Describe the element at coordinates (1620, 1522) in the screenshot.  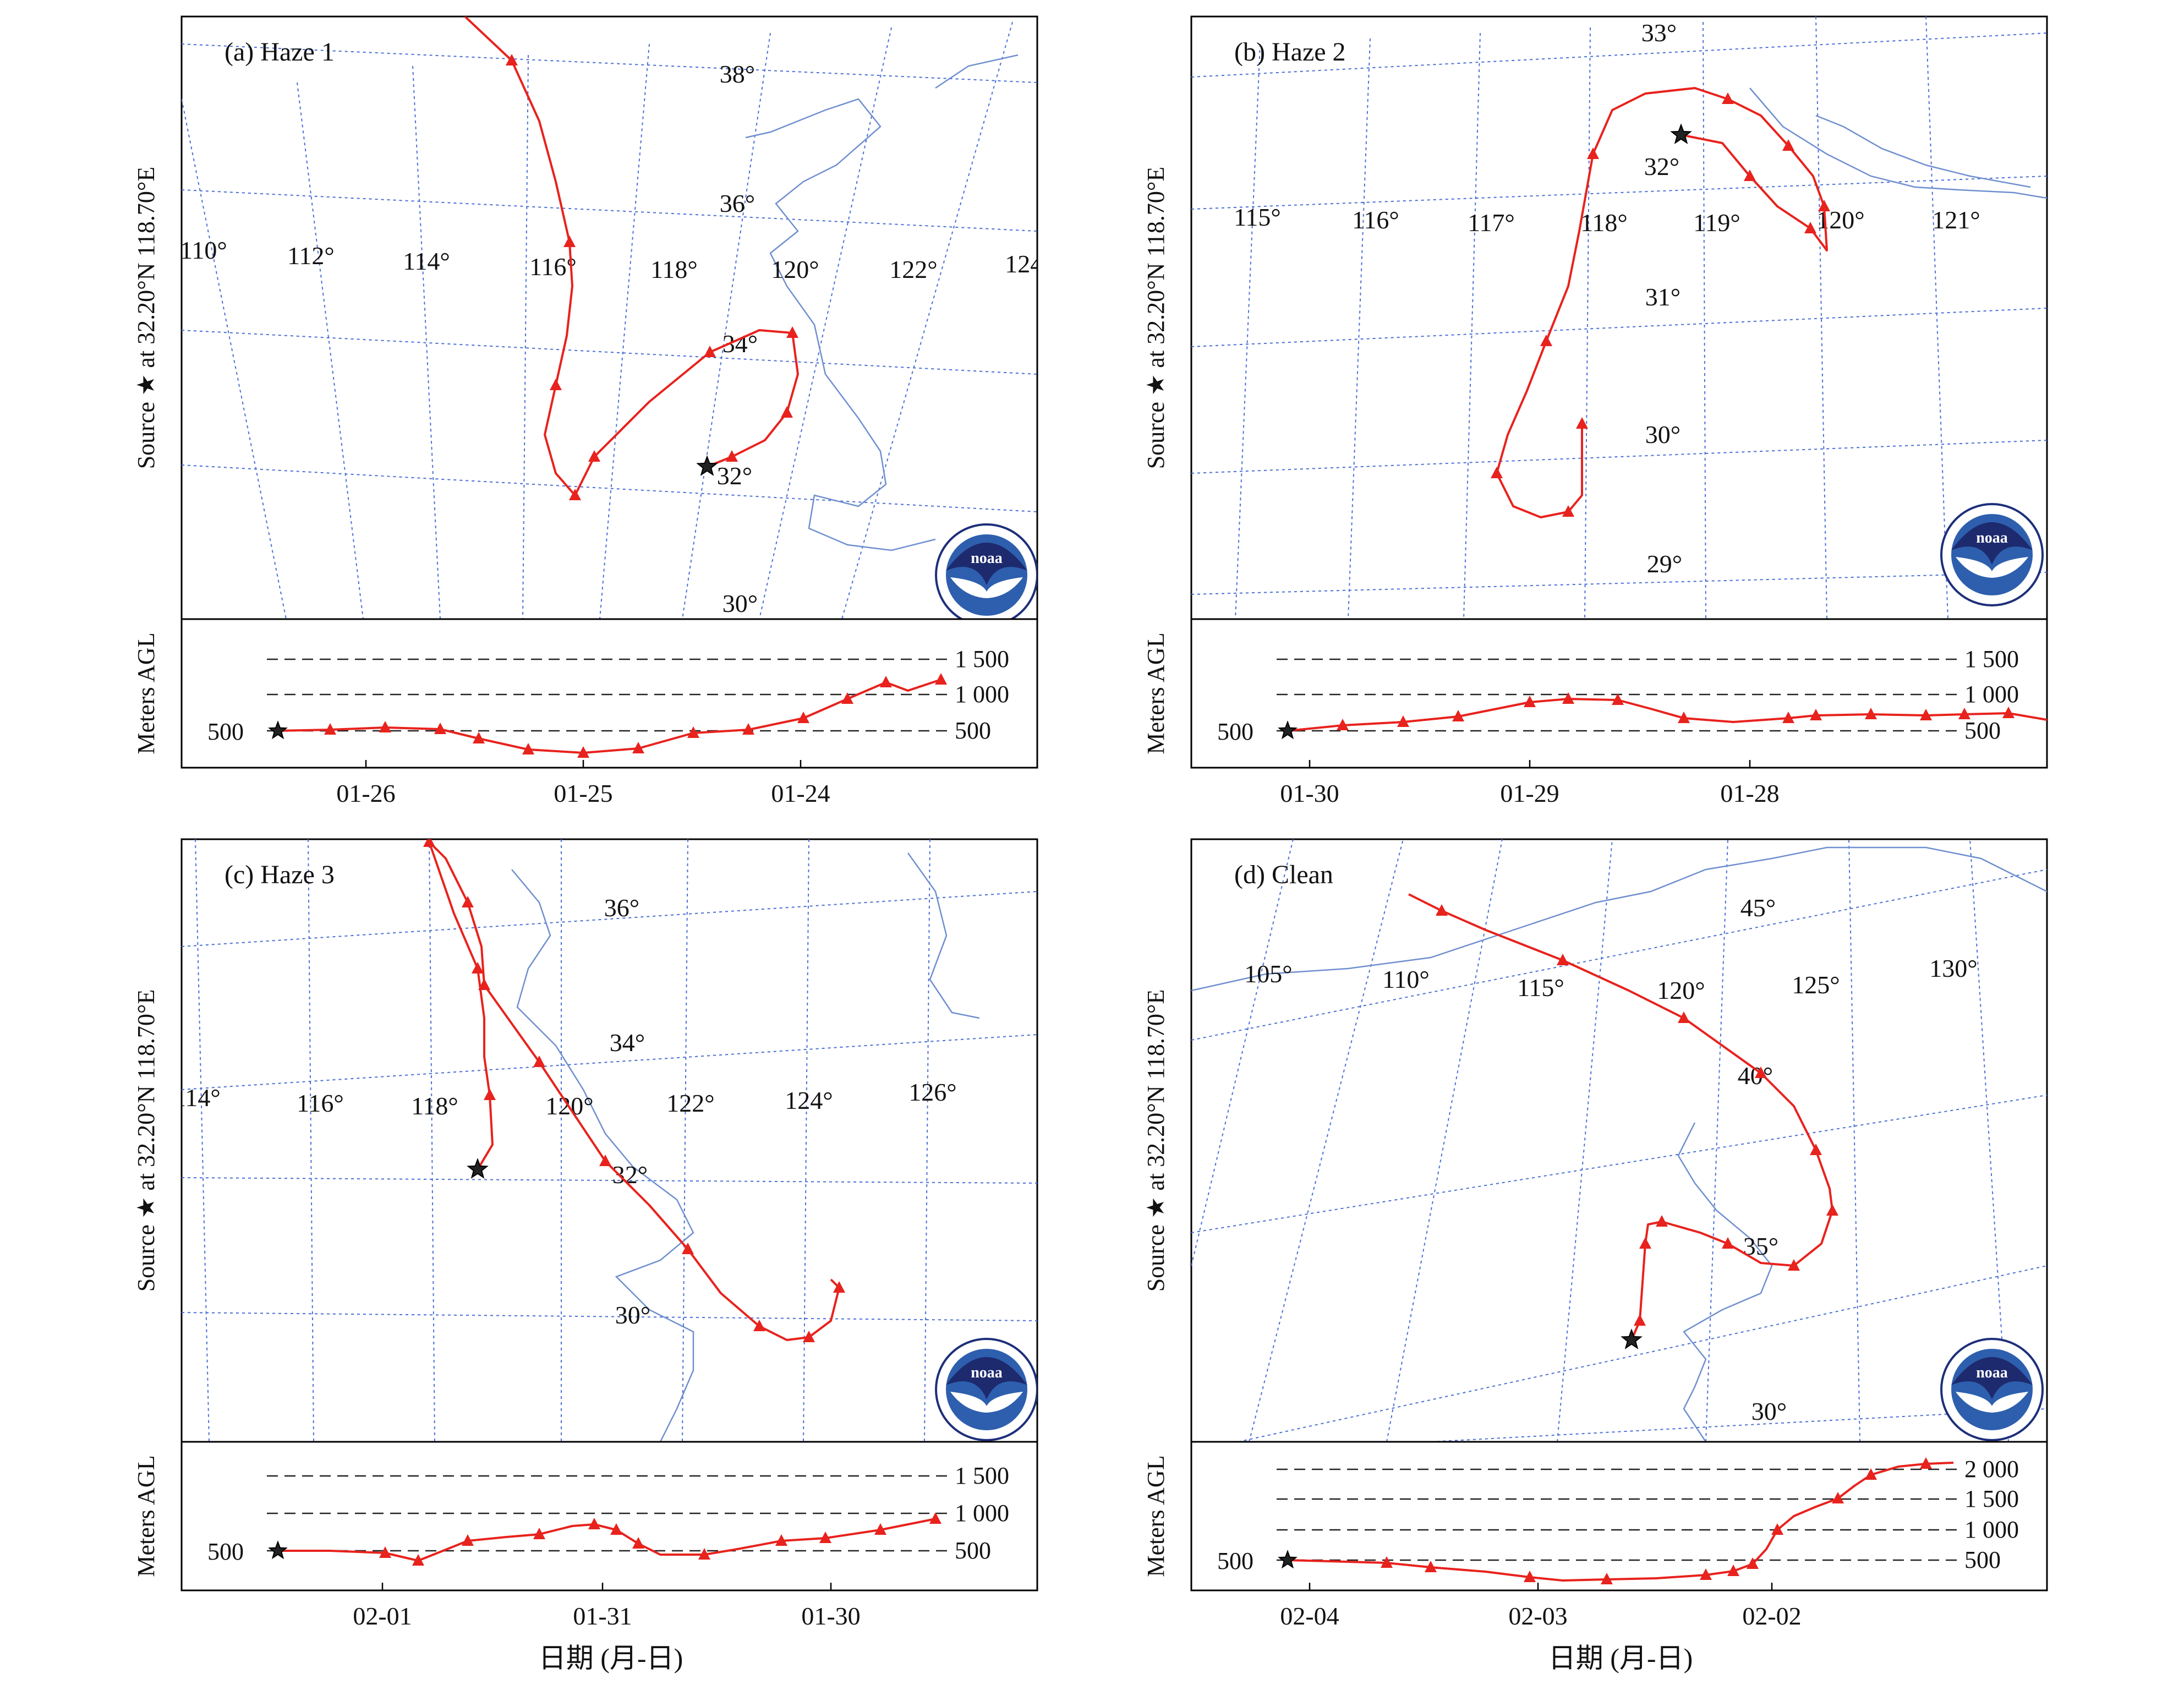
I see `height-trajectory` at that location.